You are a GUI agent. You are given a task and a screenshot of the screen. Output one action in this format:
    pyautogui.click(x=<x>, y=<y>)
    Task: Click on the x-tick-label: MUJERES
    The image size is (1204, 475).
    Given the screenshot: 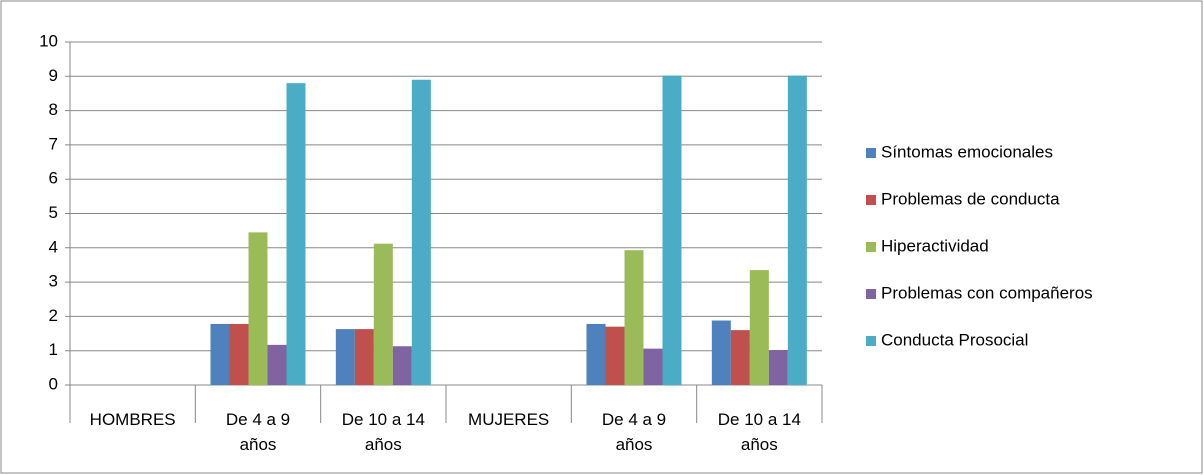 What is the action you would take?
    pyautogui.click(x=509, y=419)
    